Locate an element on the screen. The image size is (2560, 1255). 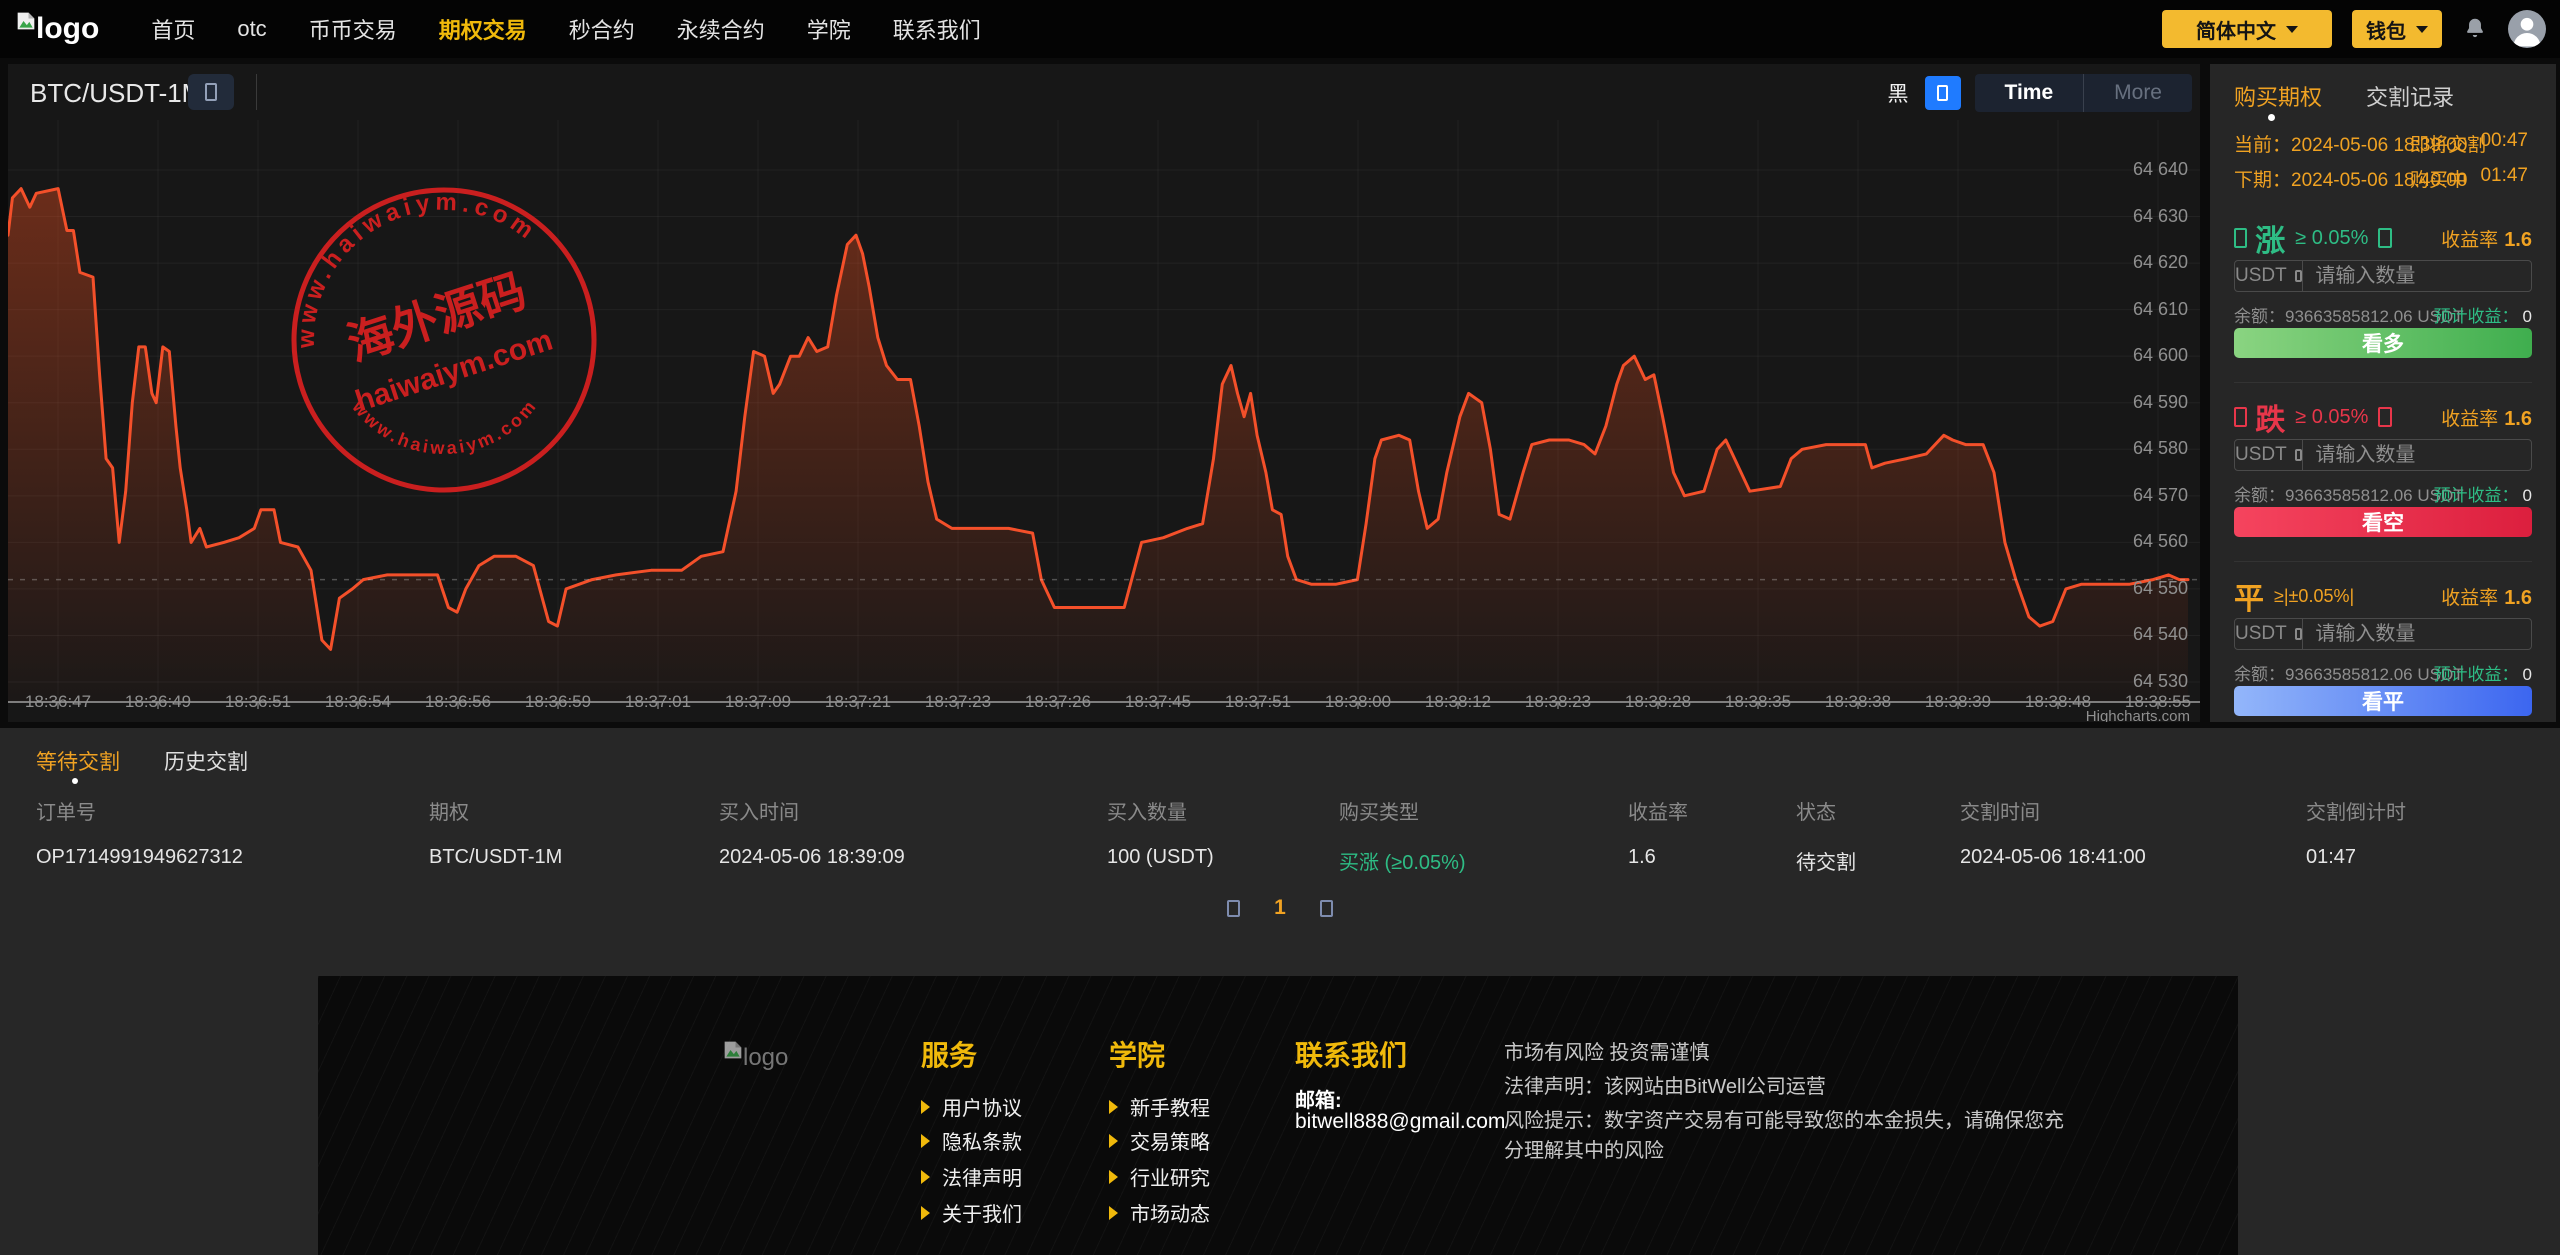
column-header-3: 买入数量 is located at coordinates (1147, 813).